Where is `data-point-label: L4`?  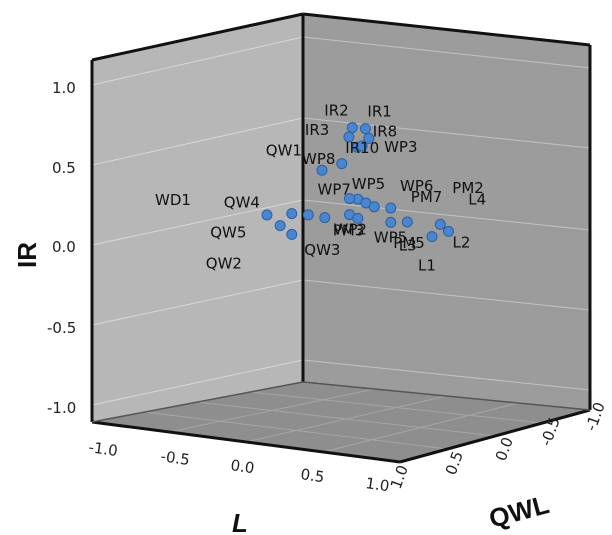 data-point-label: L4 is located at coordinates (477, 199).